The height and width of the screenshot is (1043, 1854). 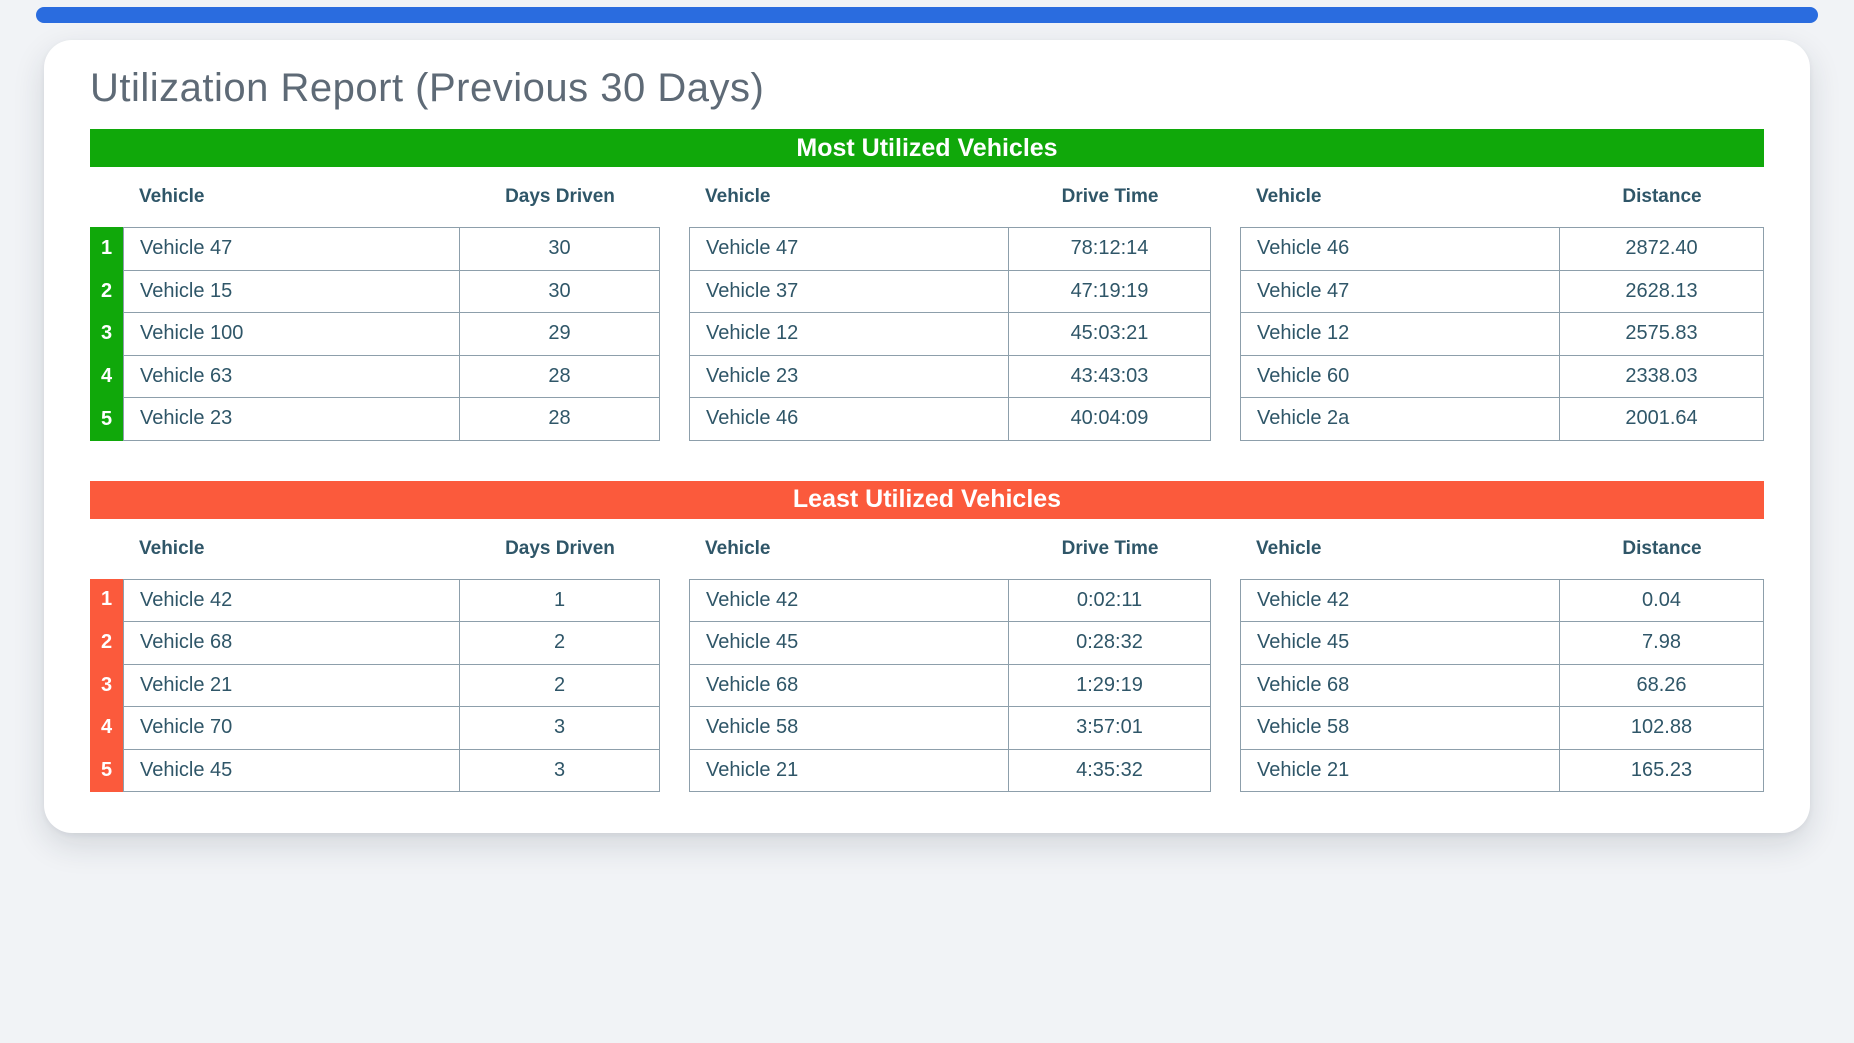 I want to click on table-row: Vehicle 46 2872.40, so click(x=1502, y=249).